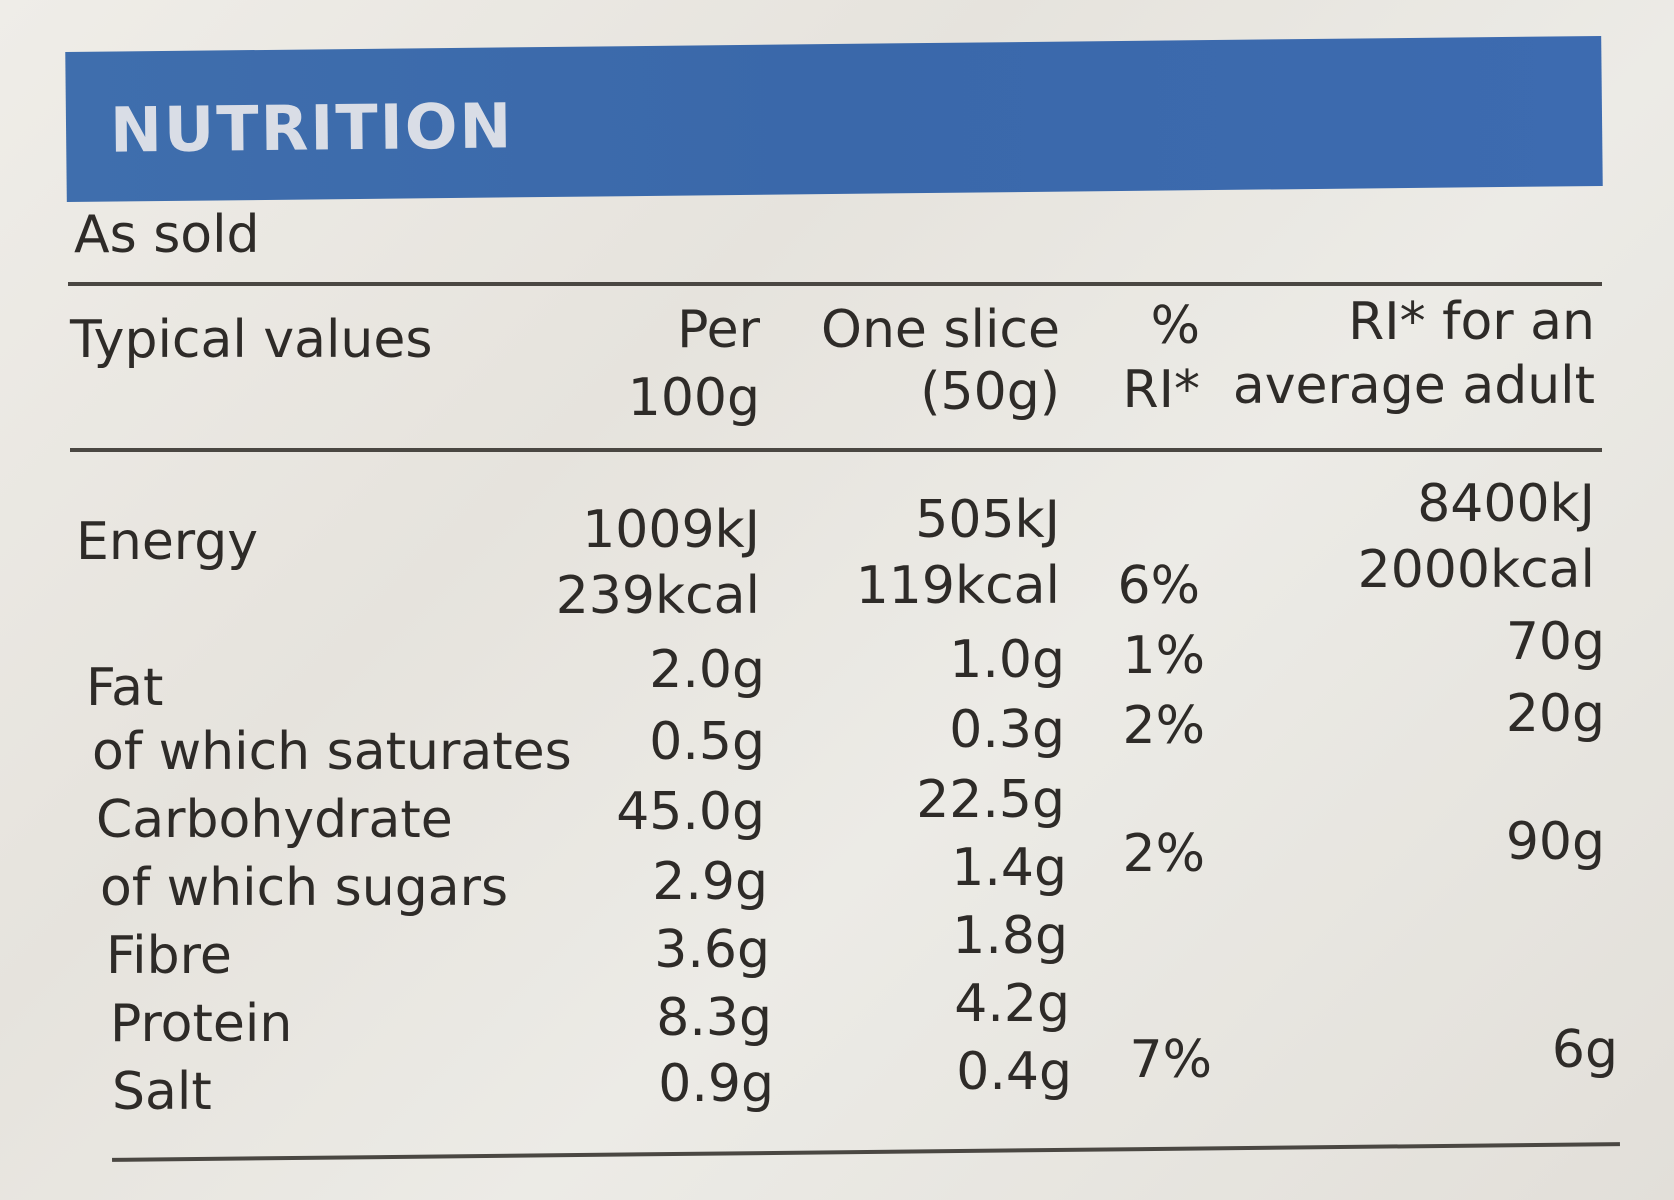  Describe the element at coordinates (836, 450) in the screenshot. I see `divider-header` at that location.